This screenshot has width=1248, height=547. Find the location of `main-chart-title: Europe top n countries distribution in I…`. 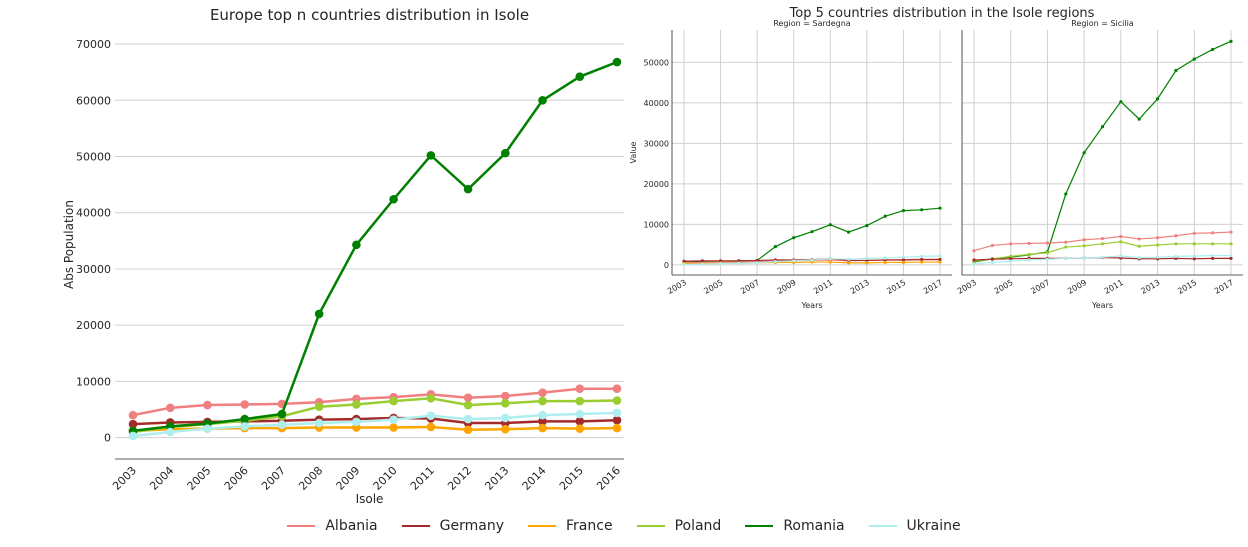

main-chart-title: Europe top n countries distribution in I… is located at coordinates (369, 15).